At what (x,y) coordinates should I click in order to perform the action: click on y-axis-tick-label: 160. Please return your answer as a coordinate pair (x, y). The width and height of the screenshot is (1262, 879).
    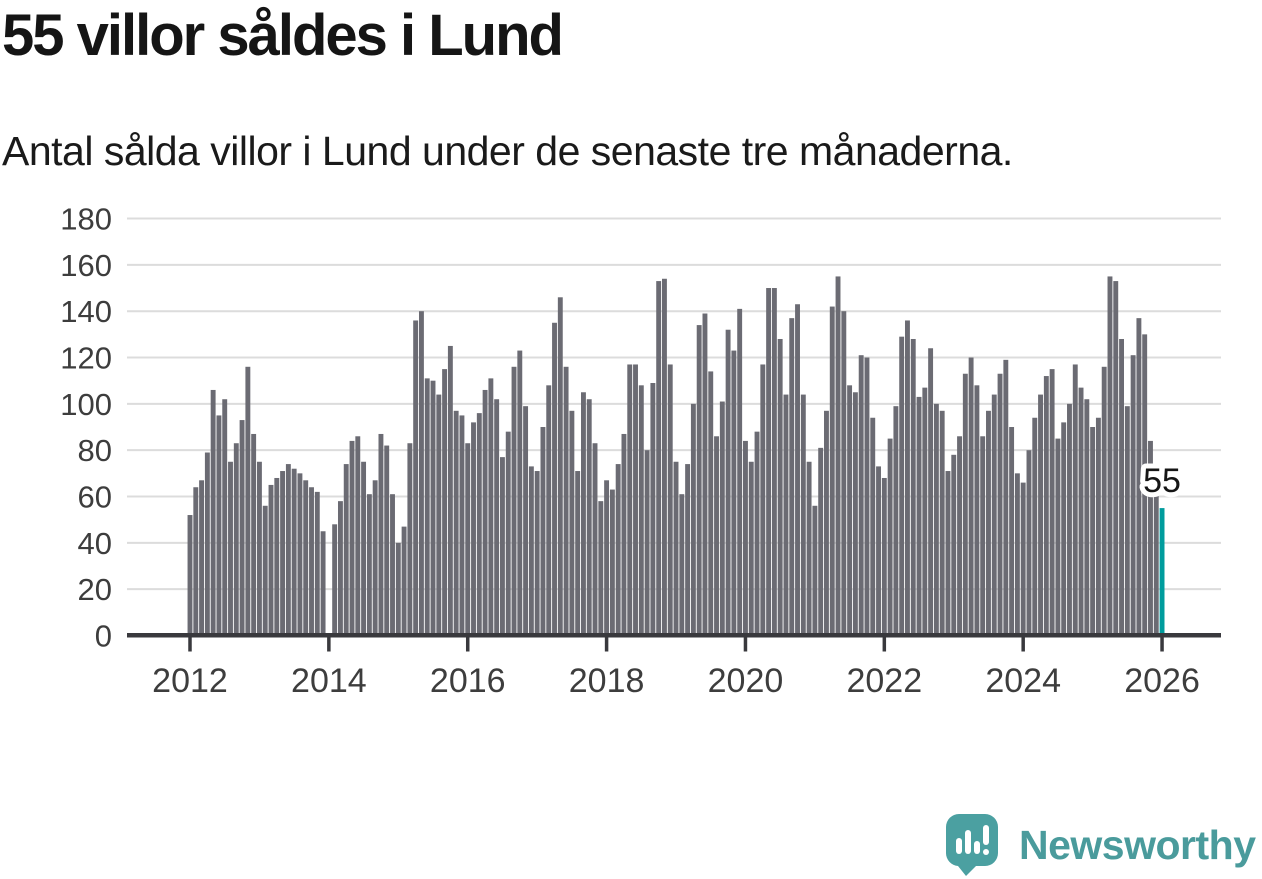
    Looking at the image, I should click on (86, 265).